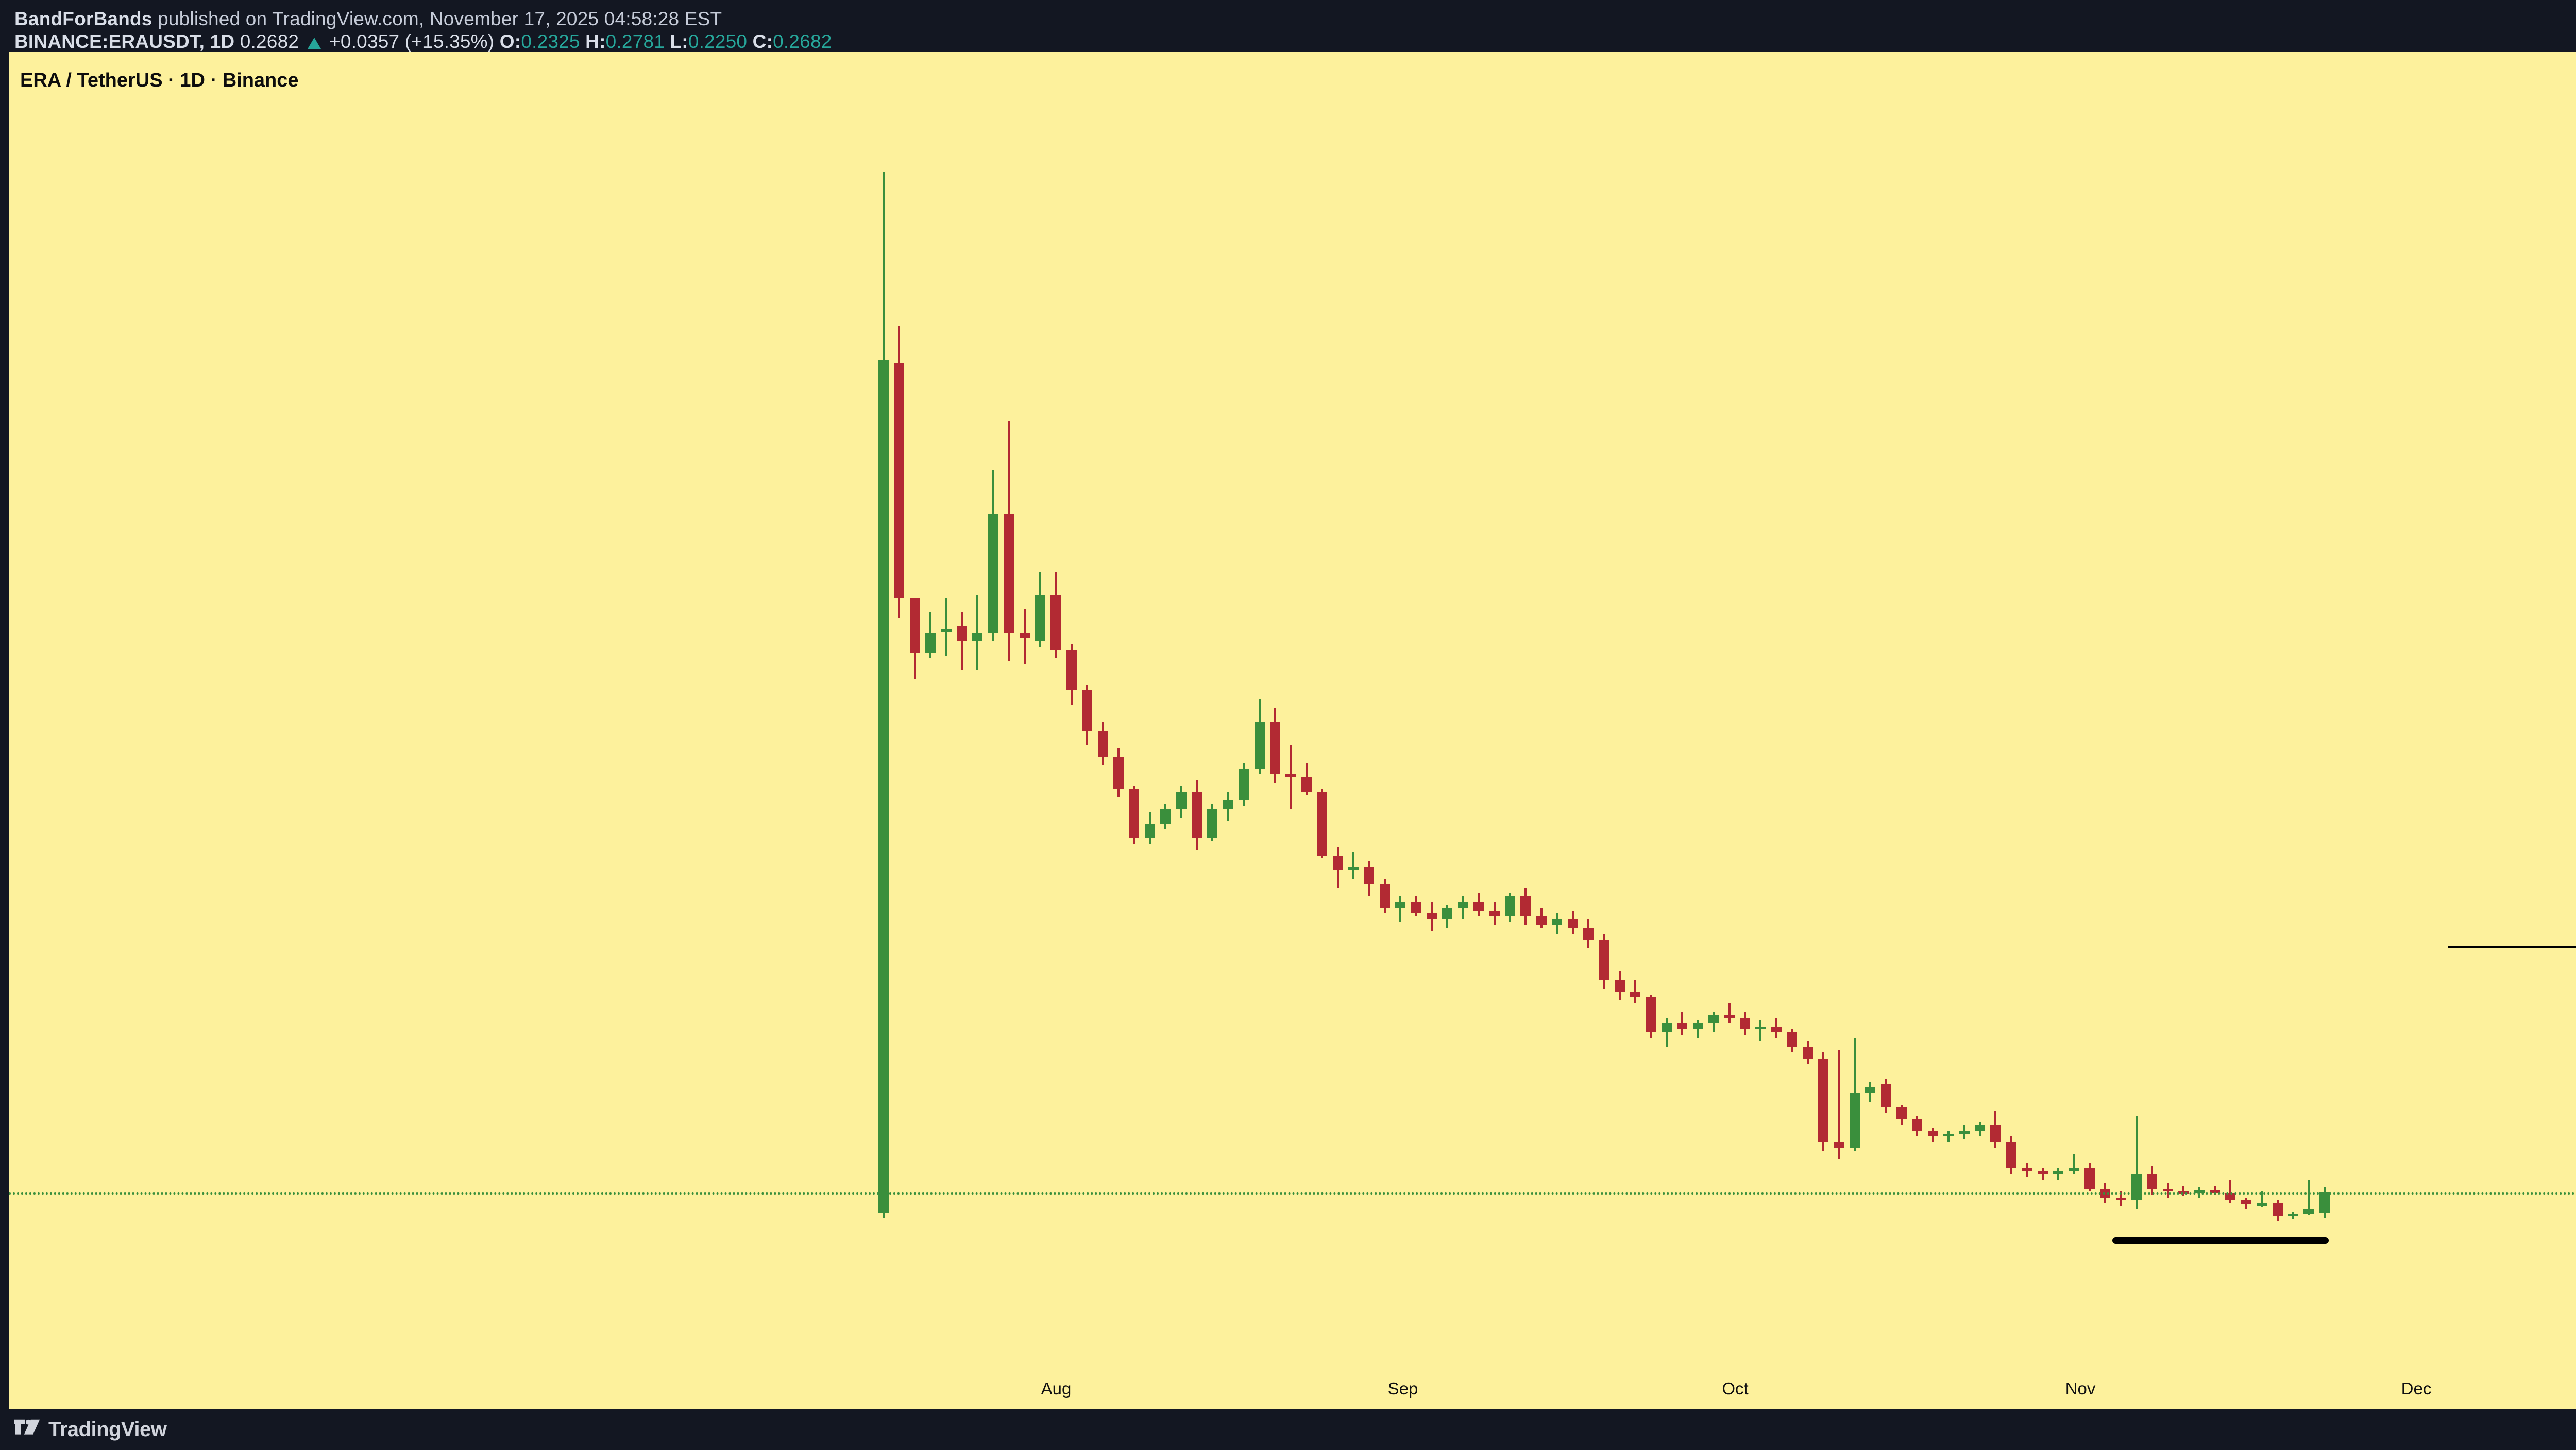 This screenshot has height=1450, width=2576. Describe the element at coordinates (1056, 1389) in the screenshot. I see `time-axis-tick: Aug` at that location.